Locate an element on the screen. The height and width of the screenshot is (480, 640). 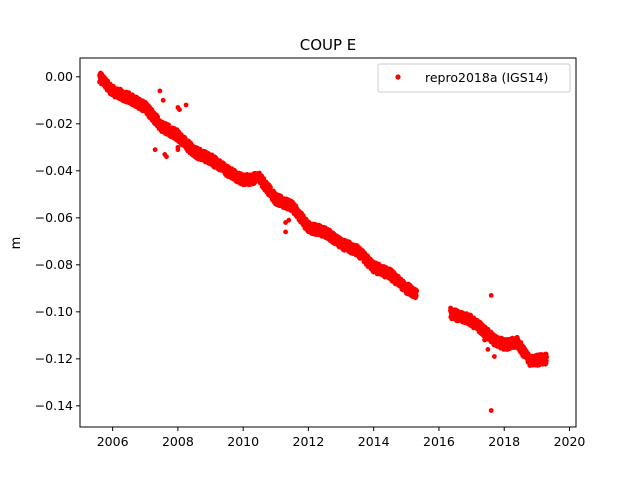
x-tick-label: 2020 is located at coordinates (570, 441).